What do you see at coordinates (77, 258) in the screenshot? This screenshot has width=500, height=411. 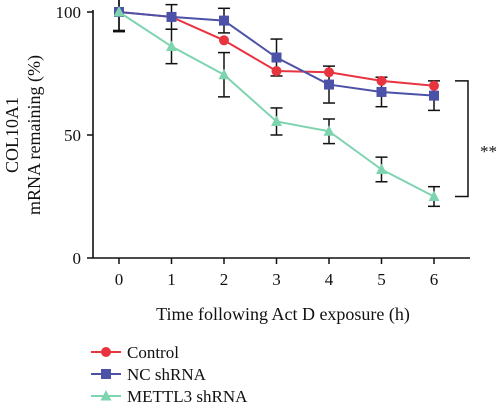 I see `y-tick-label: 0` at bounding box center [77, 258].